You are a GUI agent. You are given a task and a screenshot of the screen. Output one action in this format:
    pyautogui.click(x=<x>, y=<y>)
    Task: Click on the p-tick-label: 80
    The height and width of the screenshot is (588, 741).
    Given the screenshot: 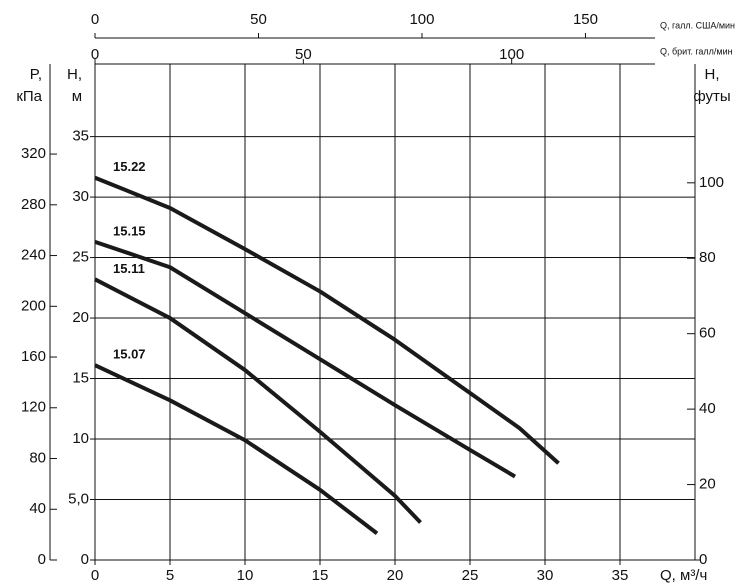 What is the action you would take?
    pyautogui.click(x=37, y=457)
    